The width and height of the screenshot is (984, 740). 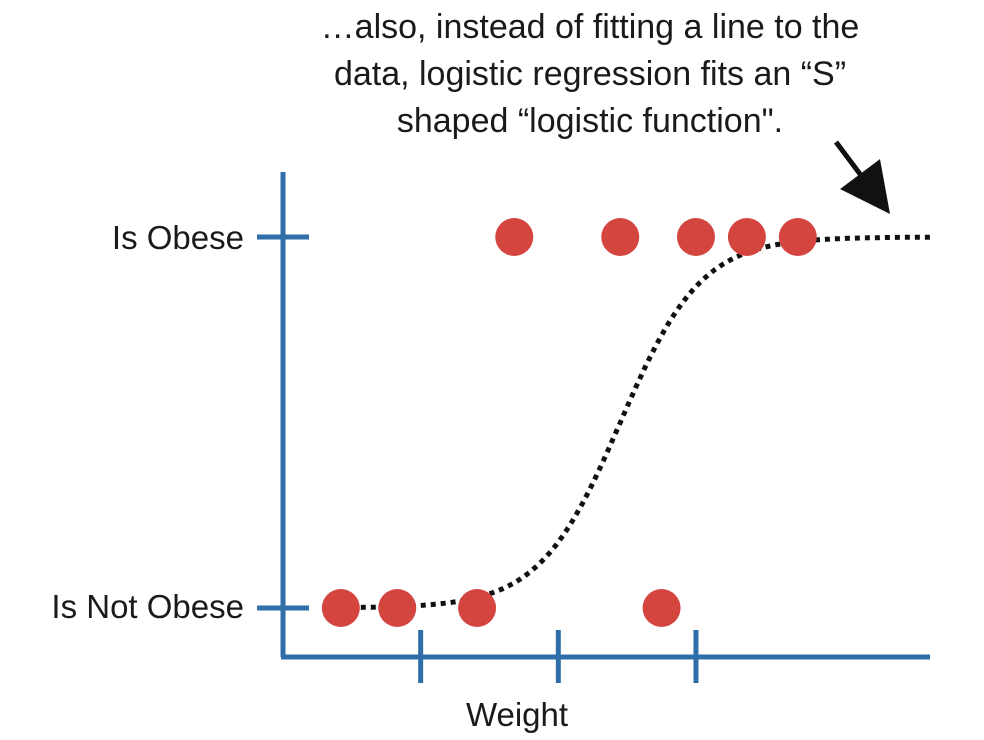 What do you see at coordinates (590, 27) in the screenshot?
I see `annotation-line-1: …also, instead of fitting a line to the` at bounding box center [590, 27].